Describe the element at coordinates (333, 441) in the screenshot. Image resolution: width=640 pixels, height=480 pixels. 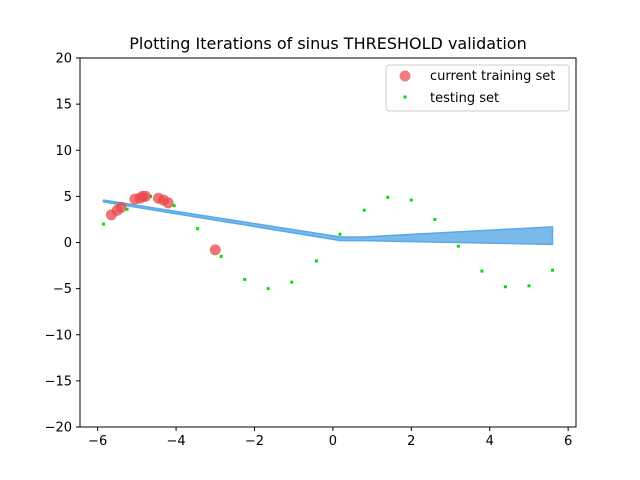
I see `x-tick-label: 0` at that location.